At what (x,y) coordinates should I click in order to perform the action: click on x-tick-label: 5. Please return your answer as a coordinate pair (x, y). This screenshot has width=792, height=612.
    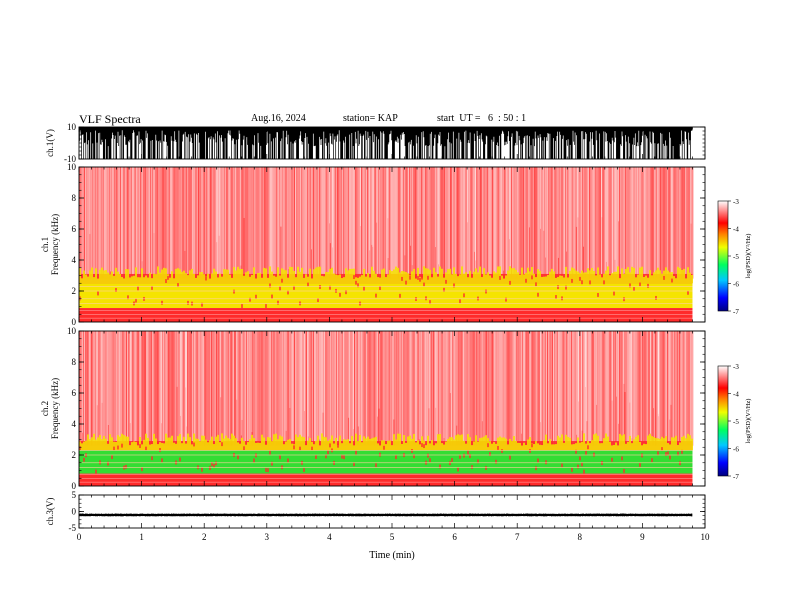
    Looking at the image, I should click on (392, 537).